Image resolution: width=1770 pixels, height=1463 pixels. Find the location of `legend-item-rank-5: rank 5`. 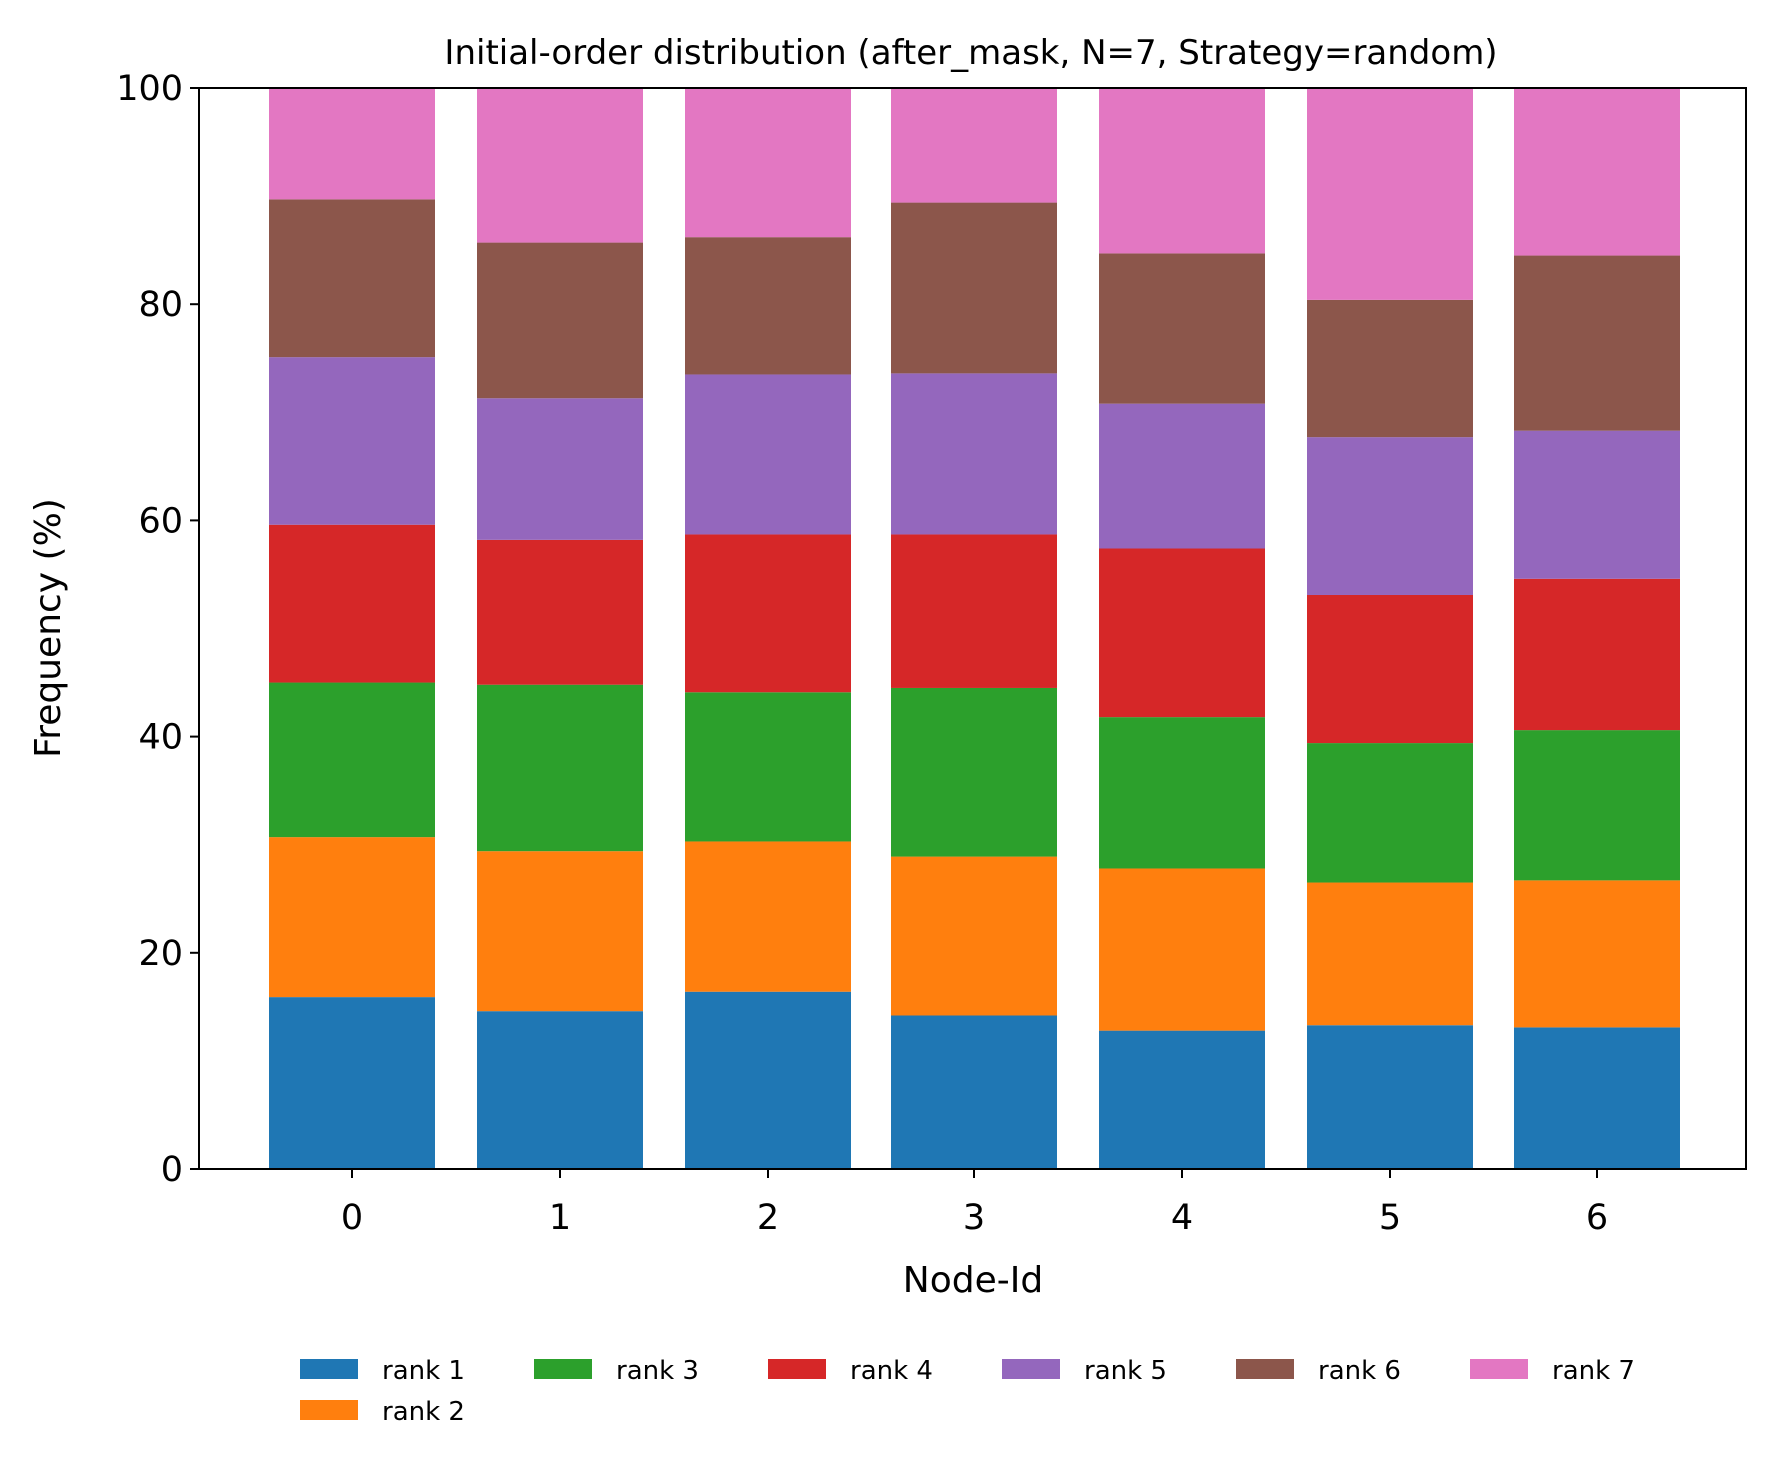

legend-item-rank-5: rank 5 is located at coordinates (1084, 1371).